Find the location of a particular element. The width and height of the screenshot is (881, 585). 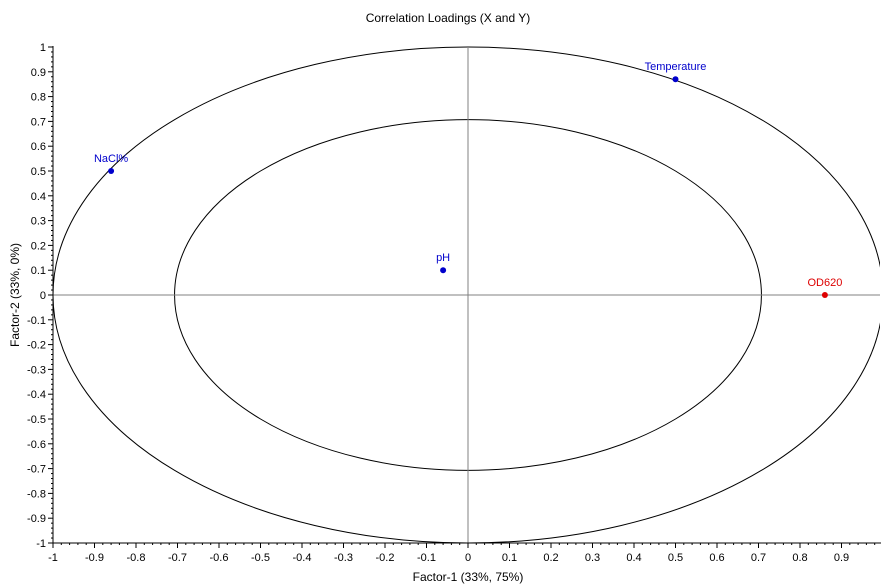

x-tick-label: -0.8 is located at coordinates (136, 558).